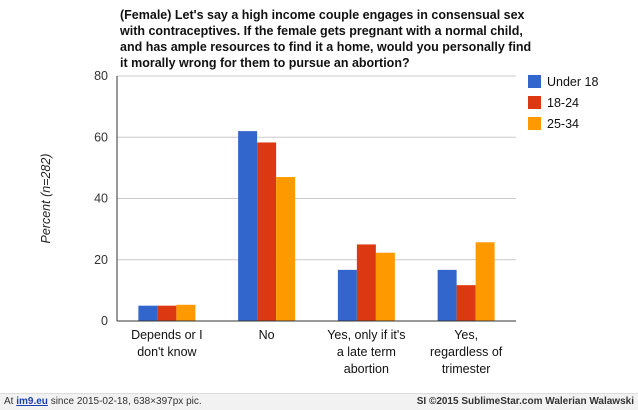 The height and width of the screenshot is (410, 638). I want to click on y-tick-label: 40, so click(101, 199).